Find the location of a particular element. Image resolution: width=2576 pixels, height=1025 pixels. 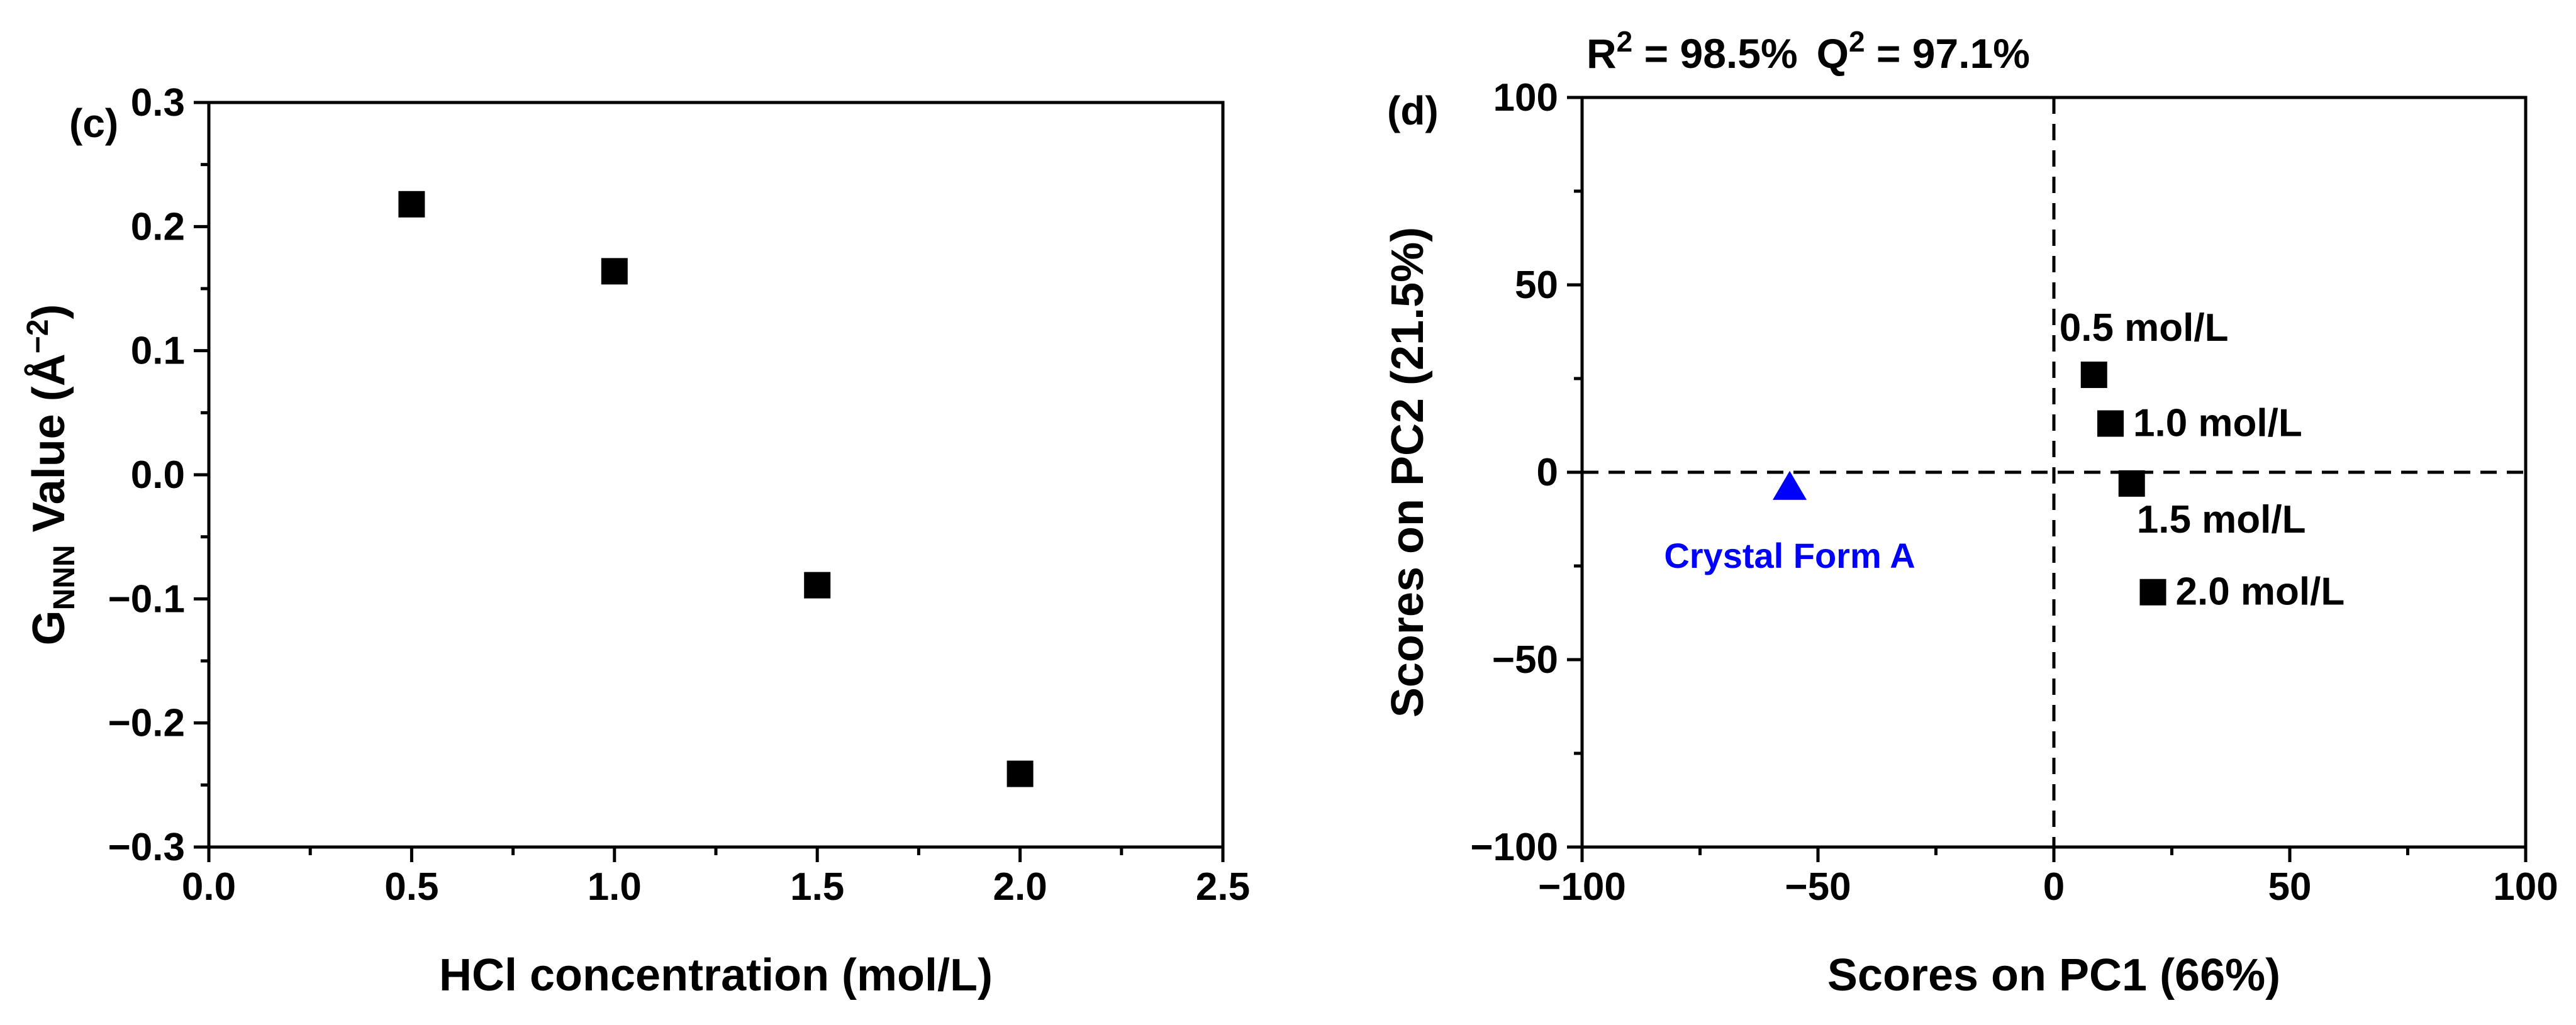

x-tick-label: 50 is located at coordinates (2290, 887).